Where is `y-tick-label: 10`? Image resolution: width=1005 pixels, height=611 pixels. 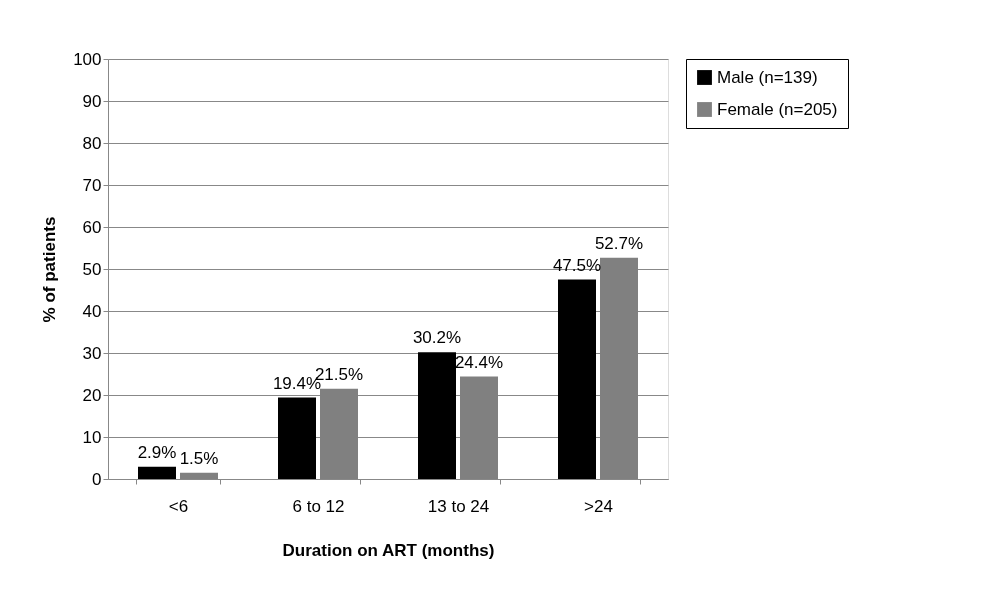 y-tick-label: 10 is located at coordinates (92, 437).